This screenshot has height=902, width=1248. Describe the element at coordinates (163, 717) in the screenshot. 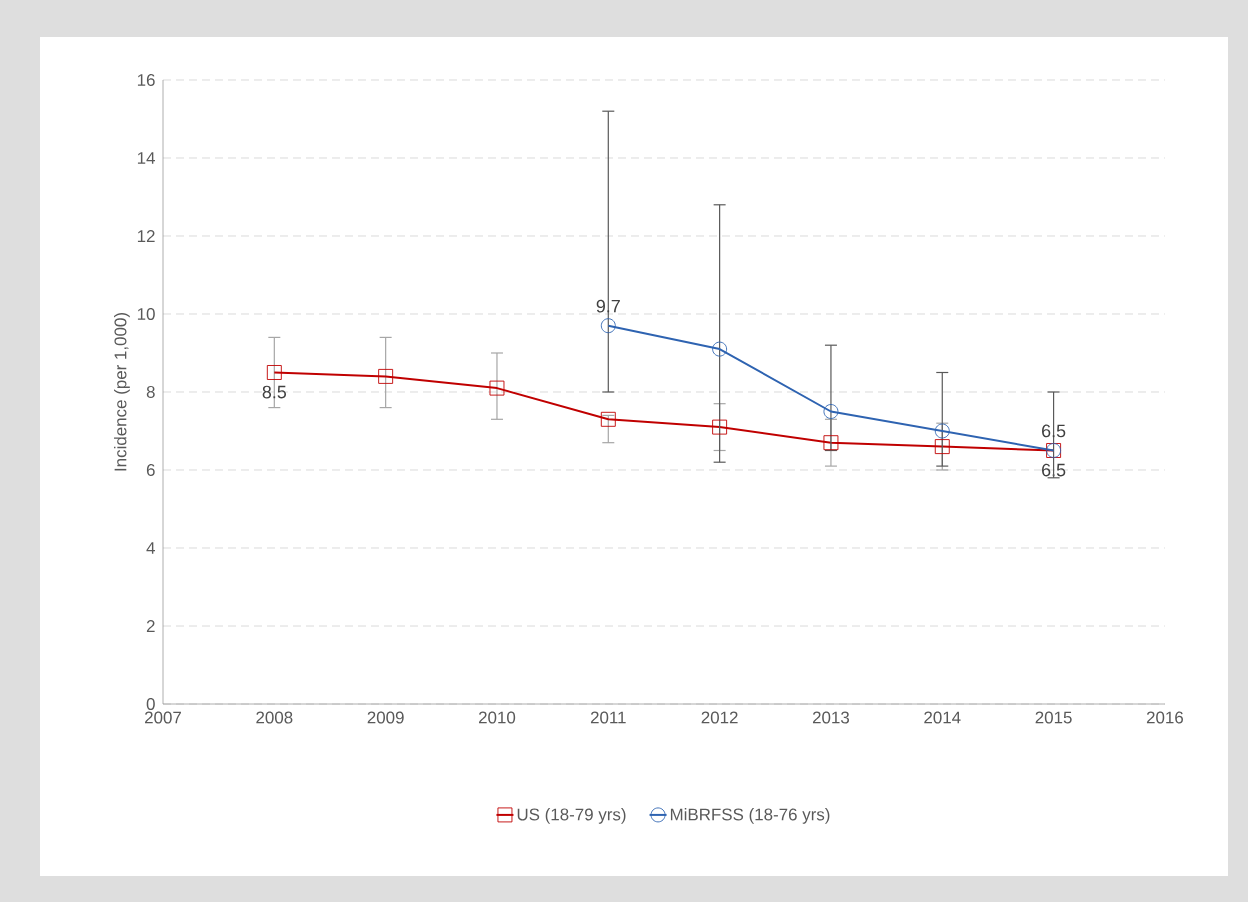

I see `x-tick-label: 2007` at that location.